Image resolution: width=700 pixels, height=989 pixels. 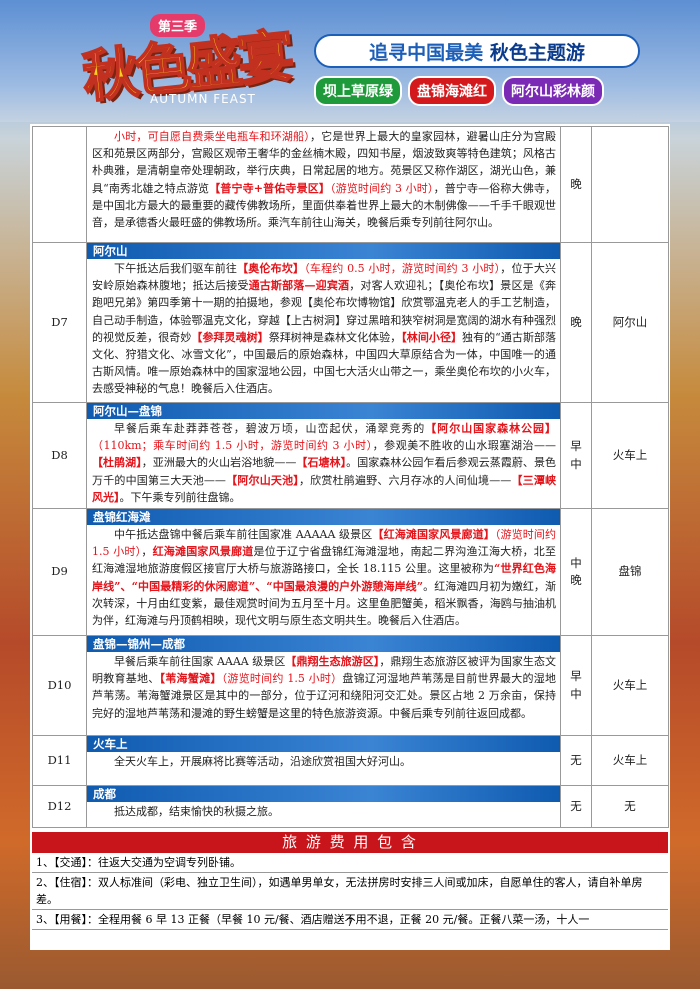 What do you see at coordinates (491, 428) in the screenshot?
I see `text-run: 【阿尔山国家森林公园】` at bounding box center [491, 428].